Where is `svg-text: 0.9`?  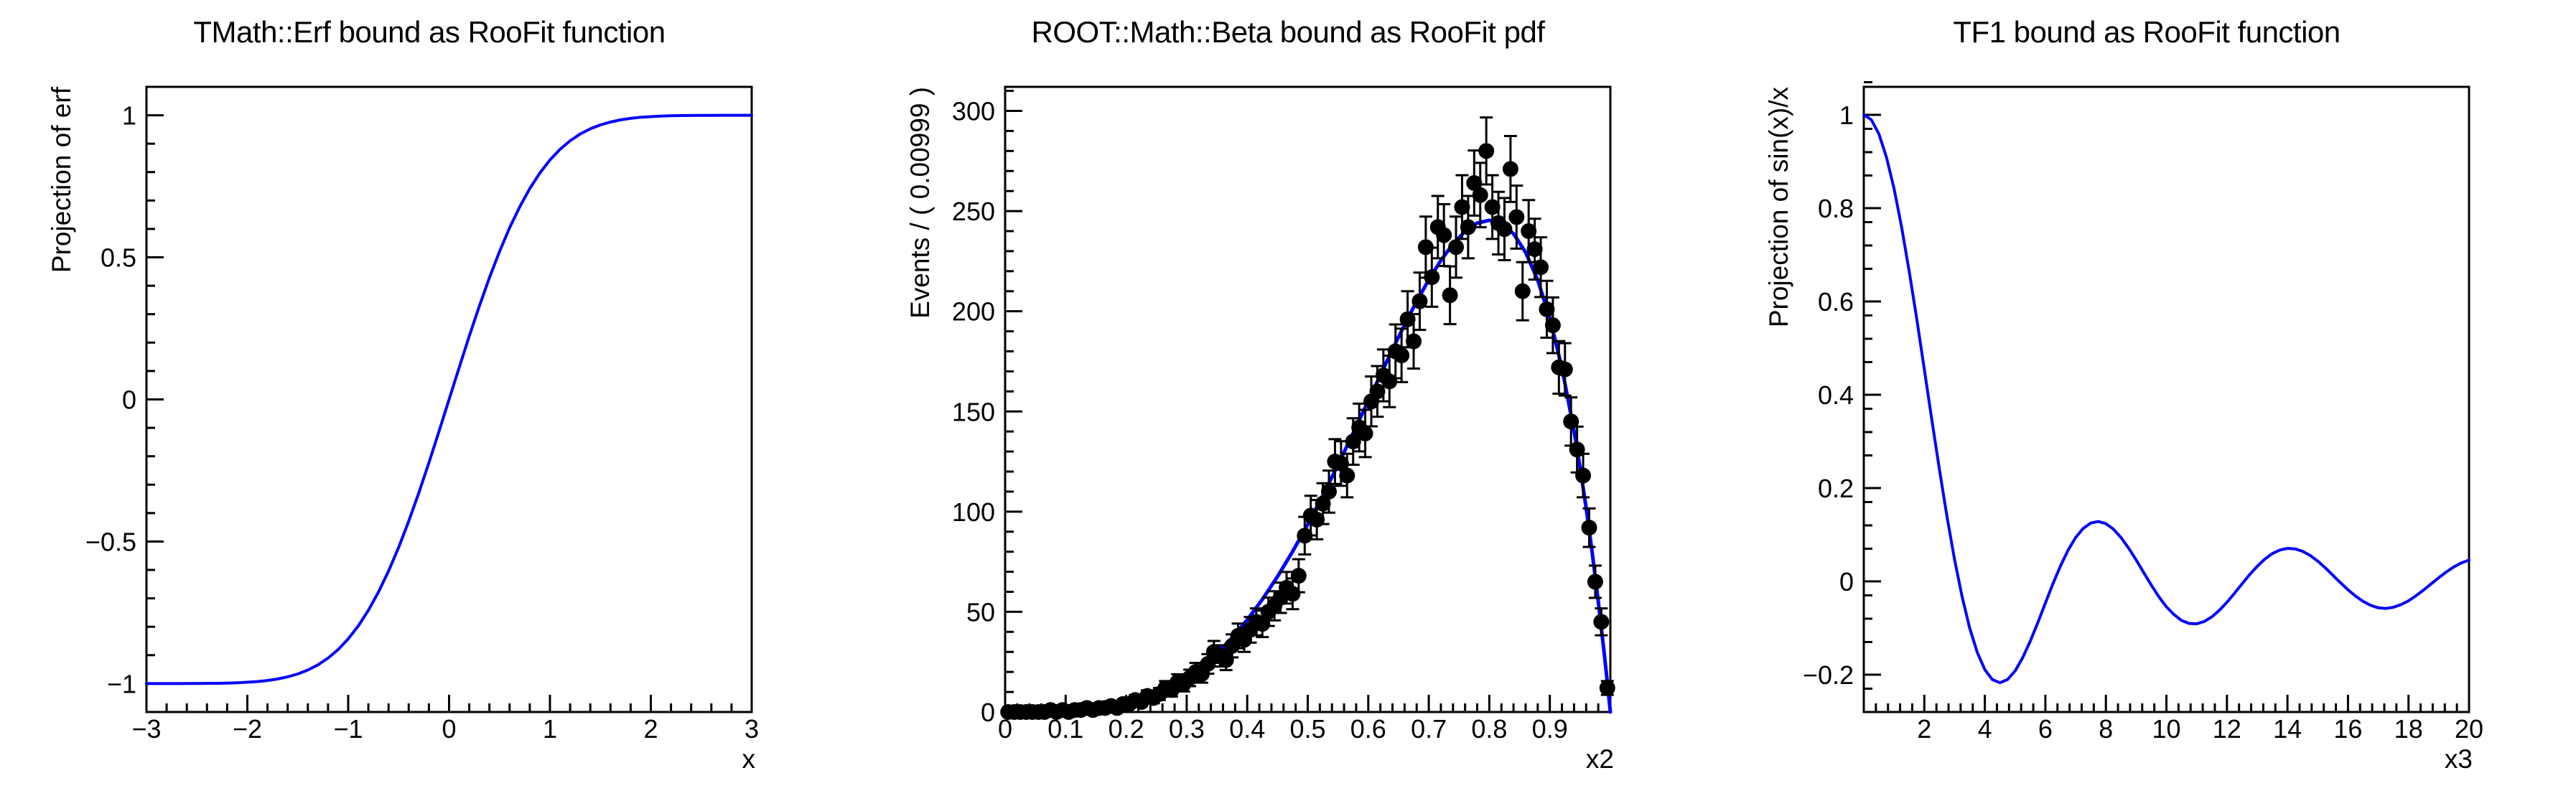
svg-text: 0.9 is located at coordinates (1550, 729).